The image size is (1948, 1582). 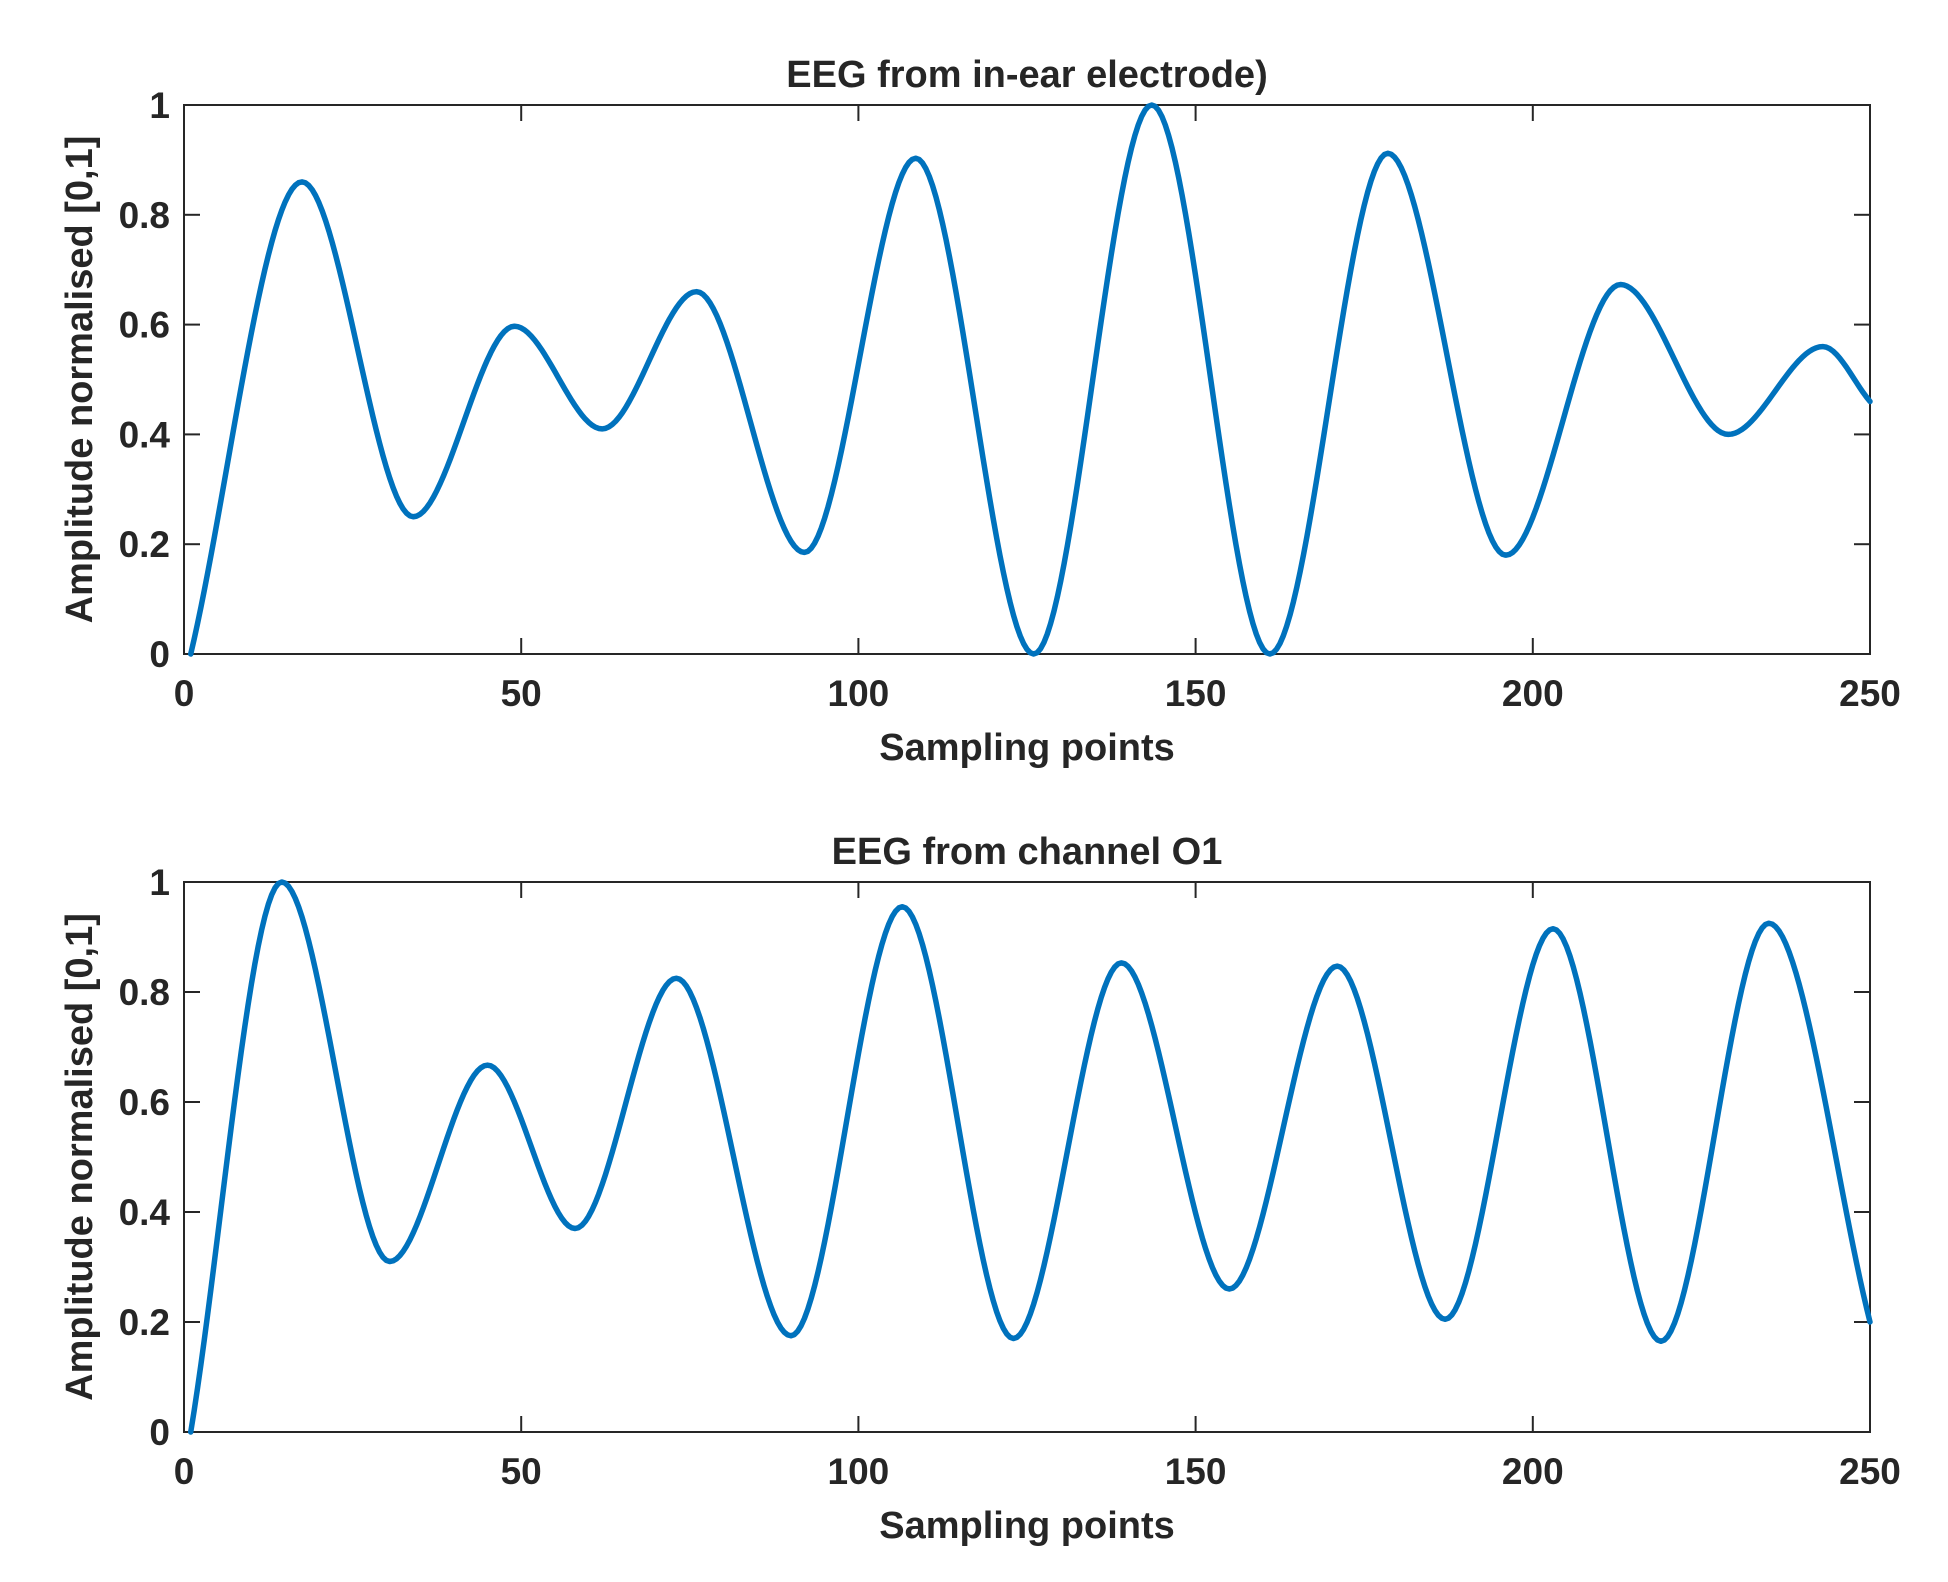 I want to click on chart-title: EEG from channel O1, so click(x=1027, y=852).